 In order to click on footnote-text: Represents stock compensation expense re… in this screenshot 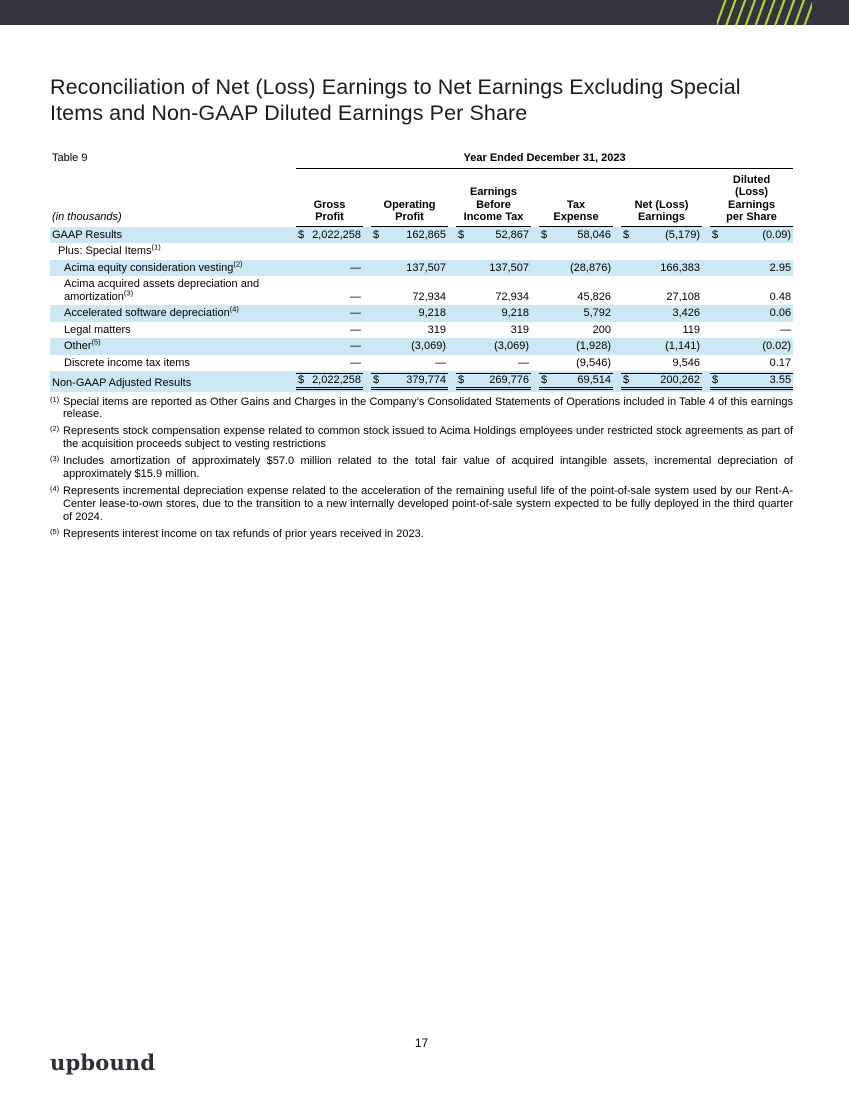, I will do `click(428, 438)`.